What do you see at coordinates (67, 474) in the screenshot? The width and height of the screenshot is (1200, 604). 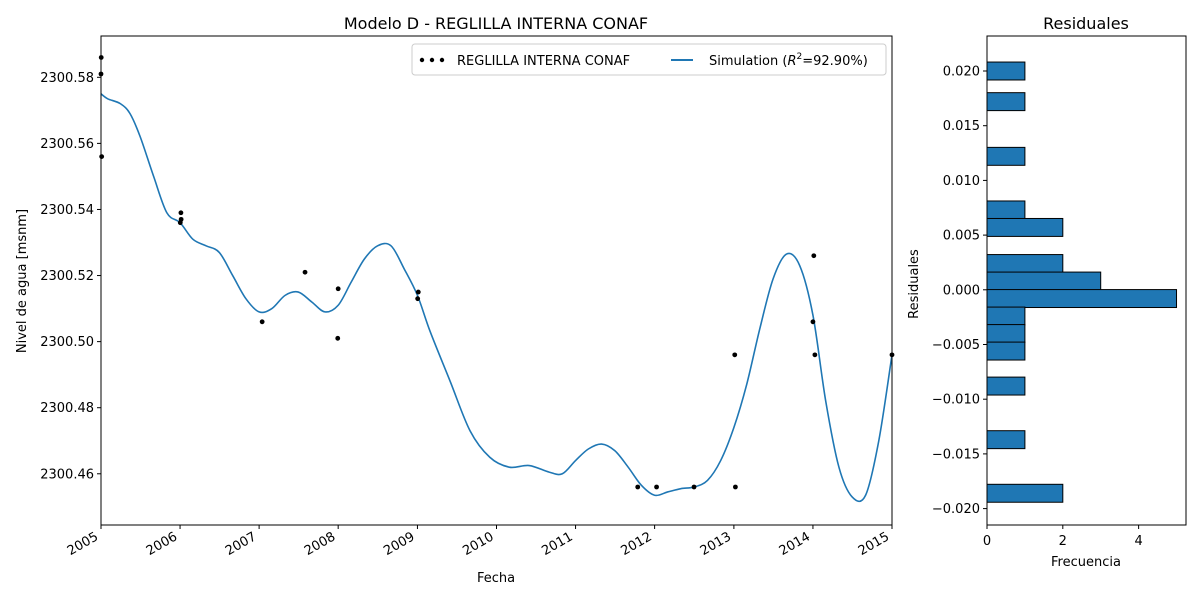 I see `main-y-tick-label: 2300.46` at bounding box center [67, 474].